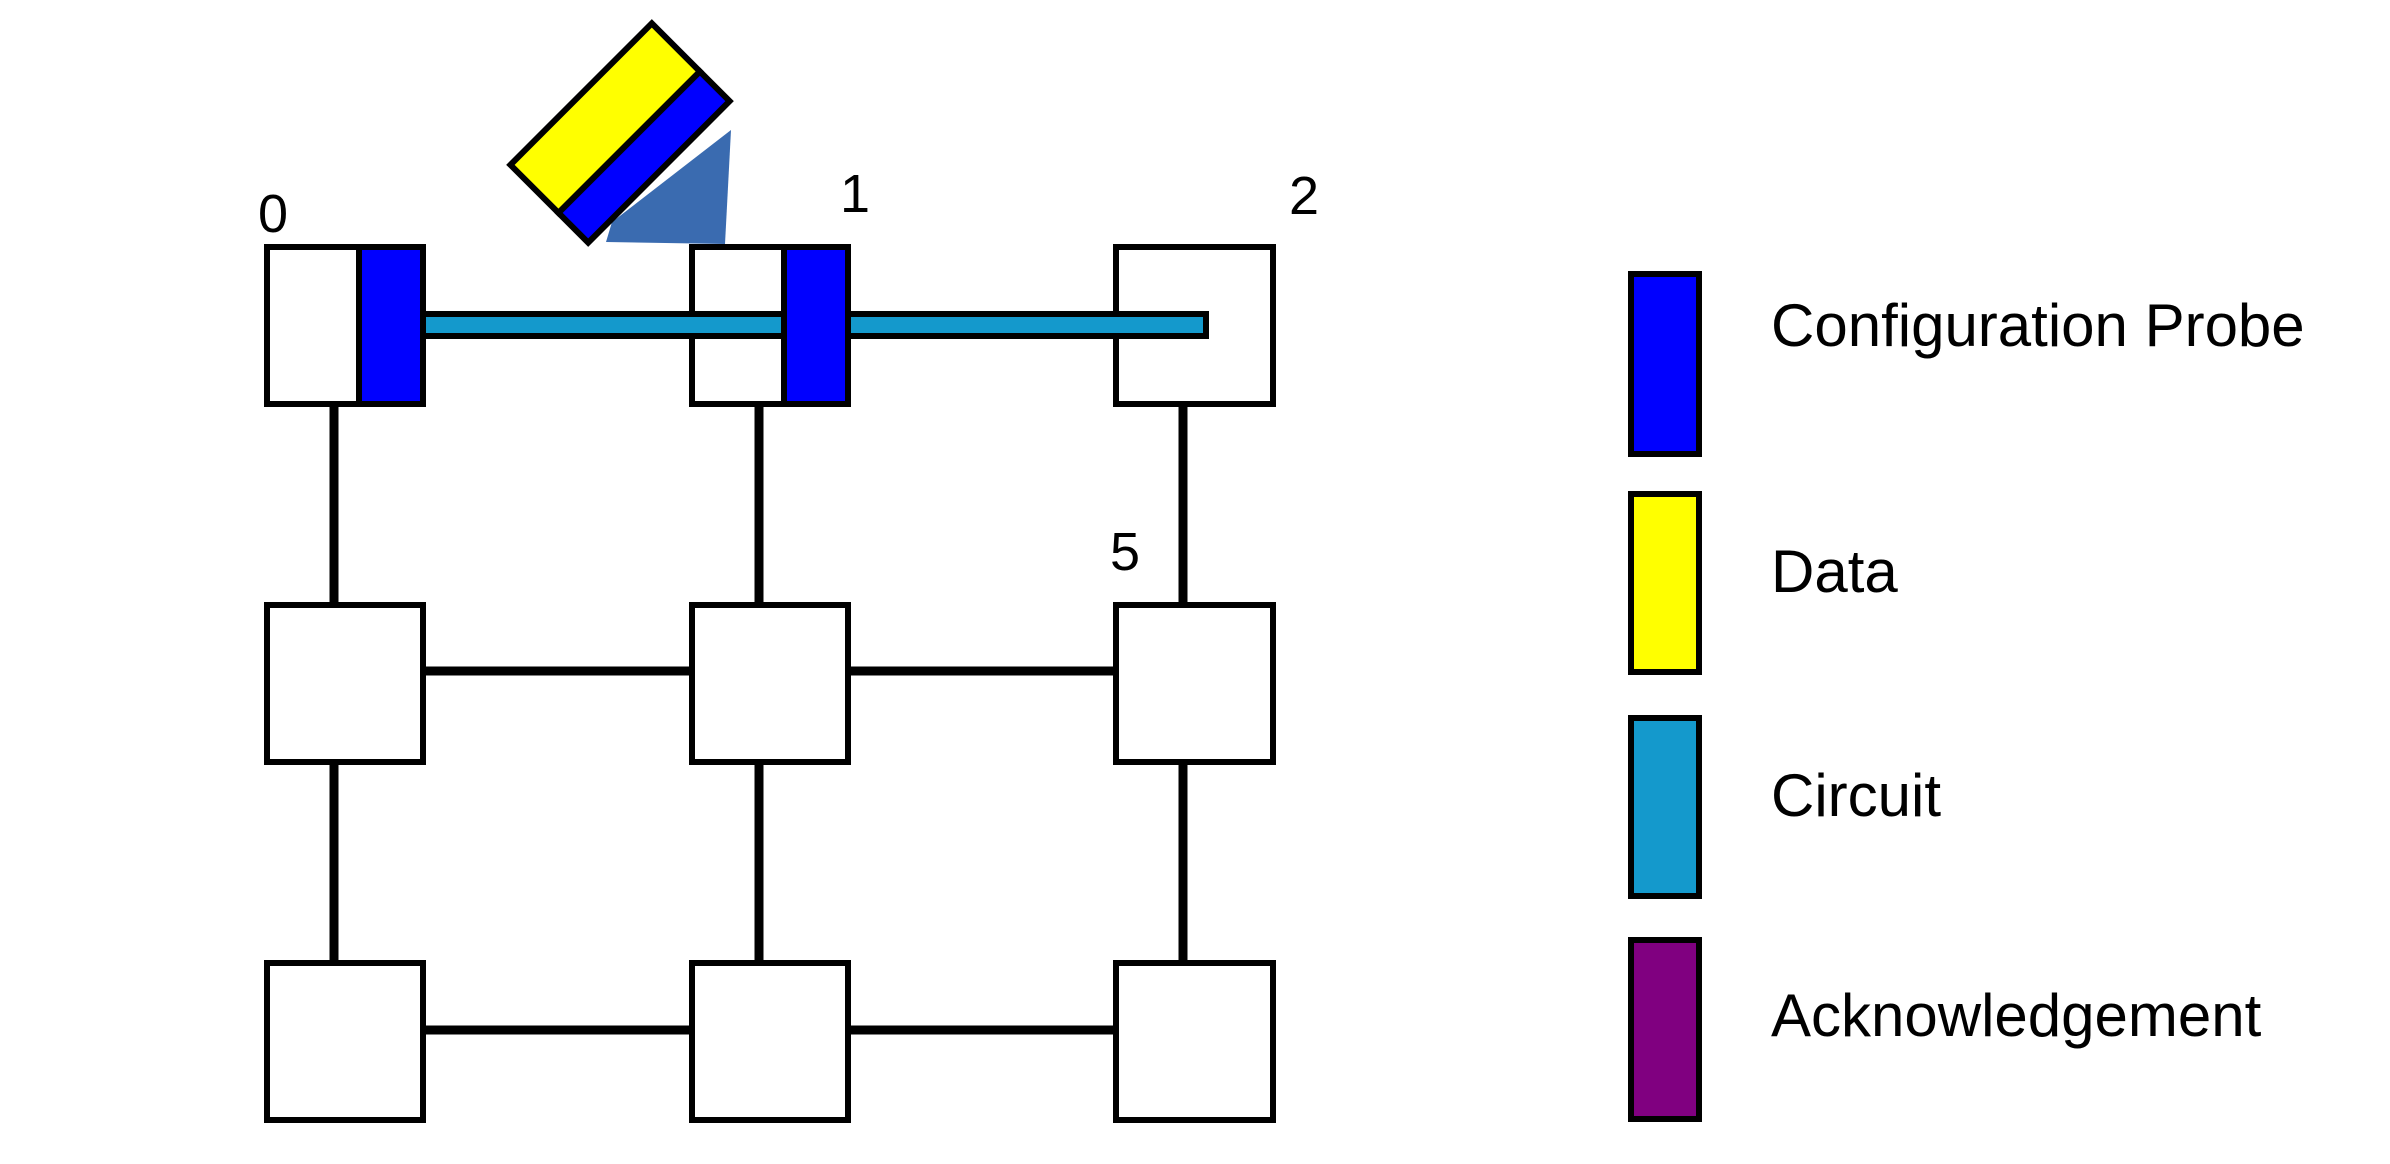 The image size is (2390, 1164). Describe the element at coordinates (2016, 1015) in the screenshot. I see `legend-label-acknowledgement: Acknowledgement` at that location.